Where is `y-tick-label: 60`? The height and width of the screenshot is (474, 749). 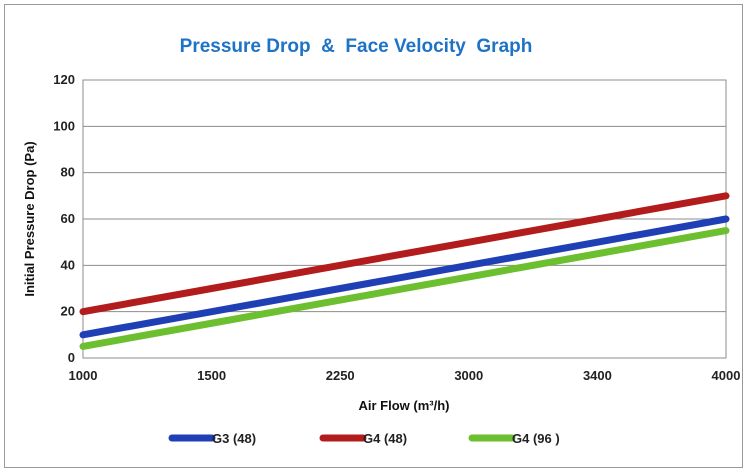 y-tick-label: 60 is located at coordinates (68, 218).